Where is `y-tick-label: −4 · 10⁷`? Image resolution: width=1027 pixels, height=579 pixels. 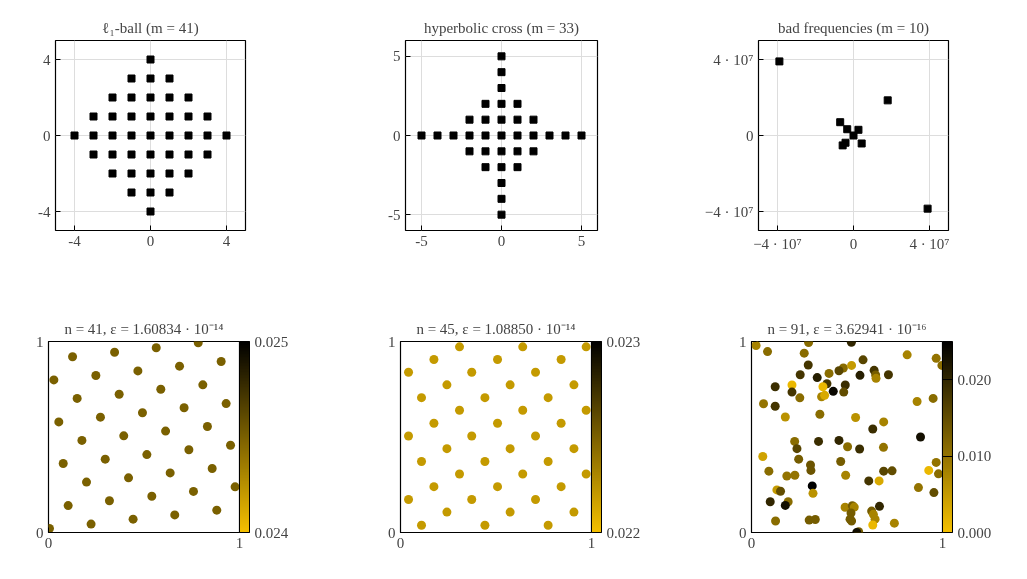
y-tick-label: −4 · 10⁷ is located at coordinates (729, 211).